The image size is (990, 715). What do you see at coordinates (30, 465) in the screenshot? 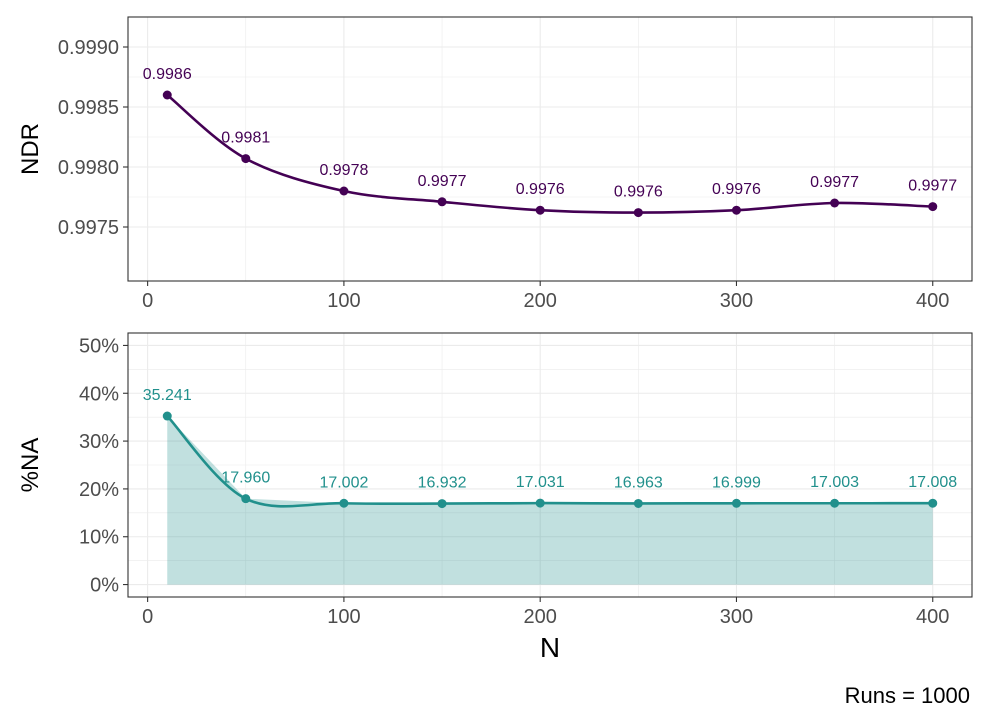
I see `bottom-y-axis-title: %NA` at bounding box center [30, 465].